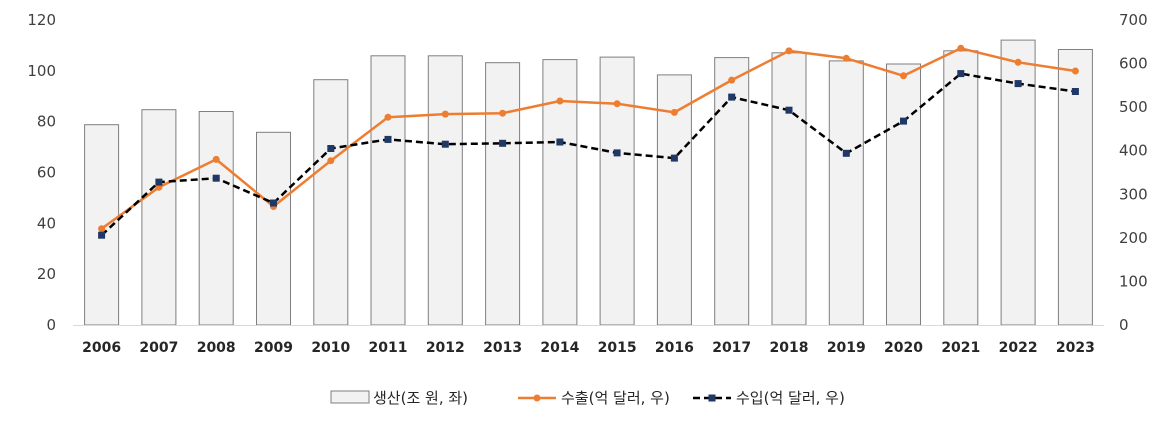 The image size is (1176, 421). Describe the element at coordinates (617, 348) in the screenshot. I see `x-tick-label: 2015` at that location.